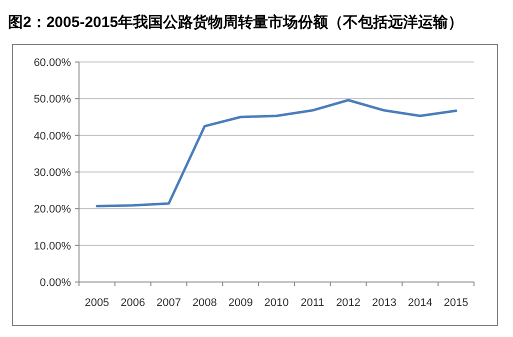 This screenshot has height=337, width=513. I want to click on x-tick-label: 2011, so click(312, 303).